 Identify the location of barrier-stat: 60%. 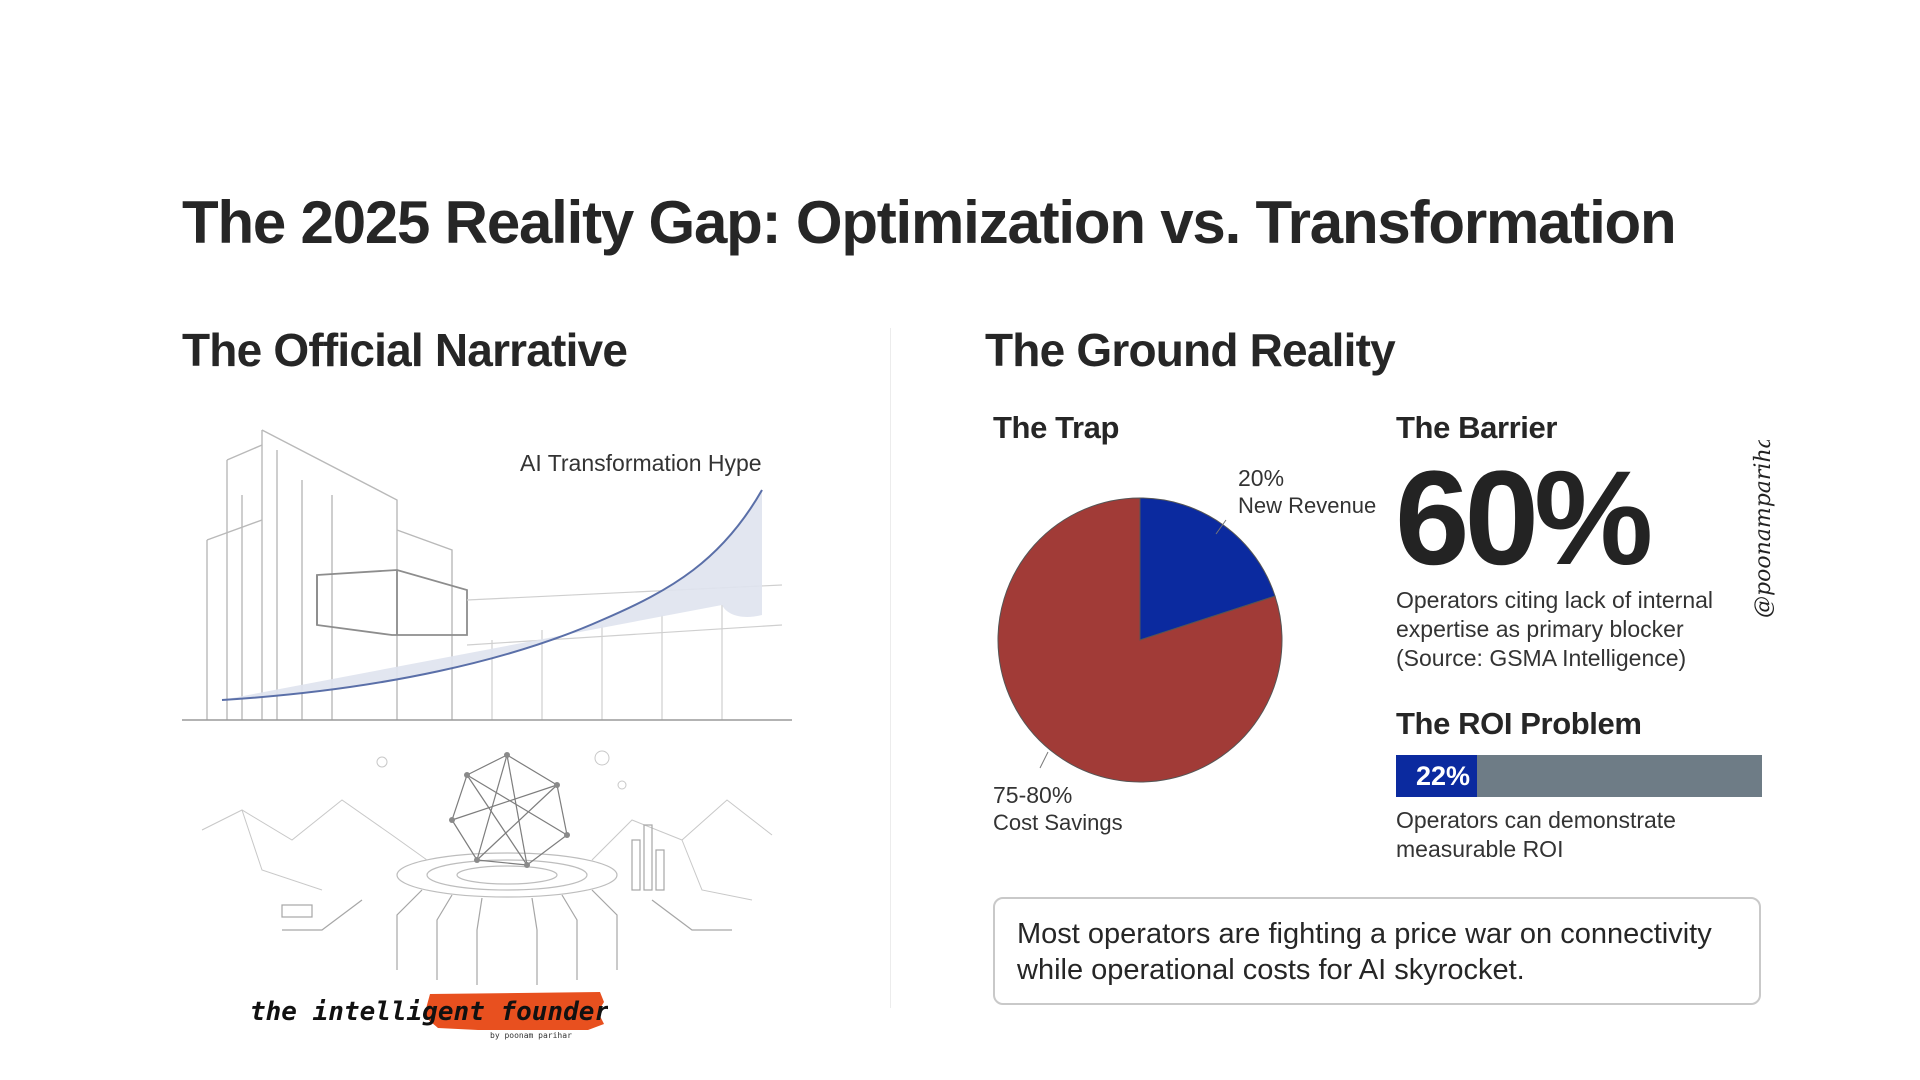
(1524, 518).